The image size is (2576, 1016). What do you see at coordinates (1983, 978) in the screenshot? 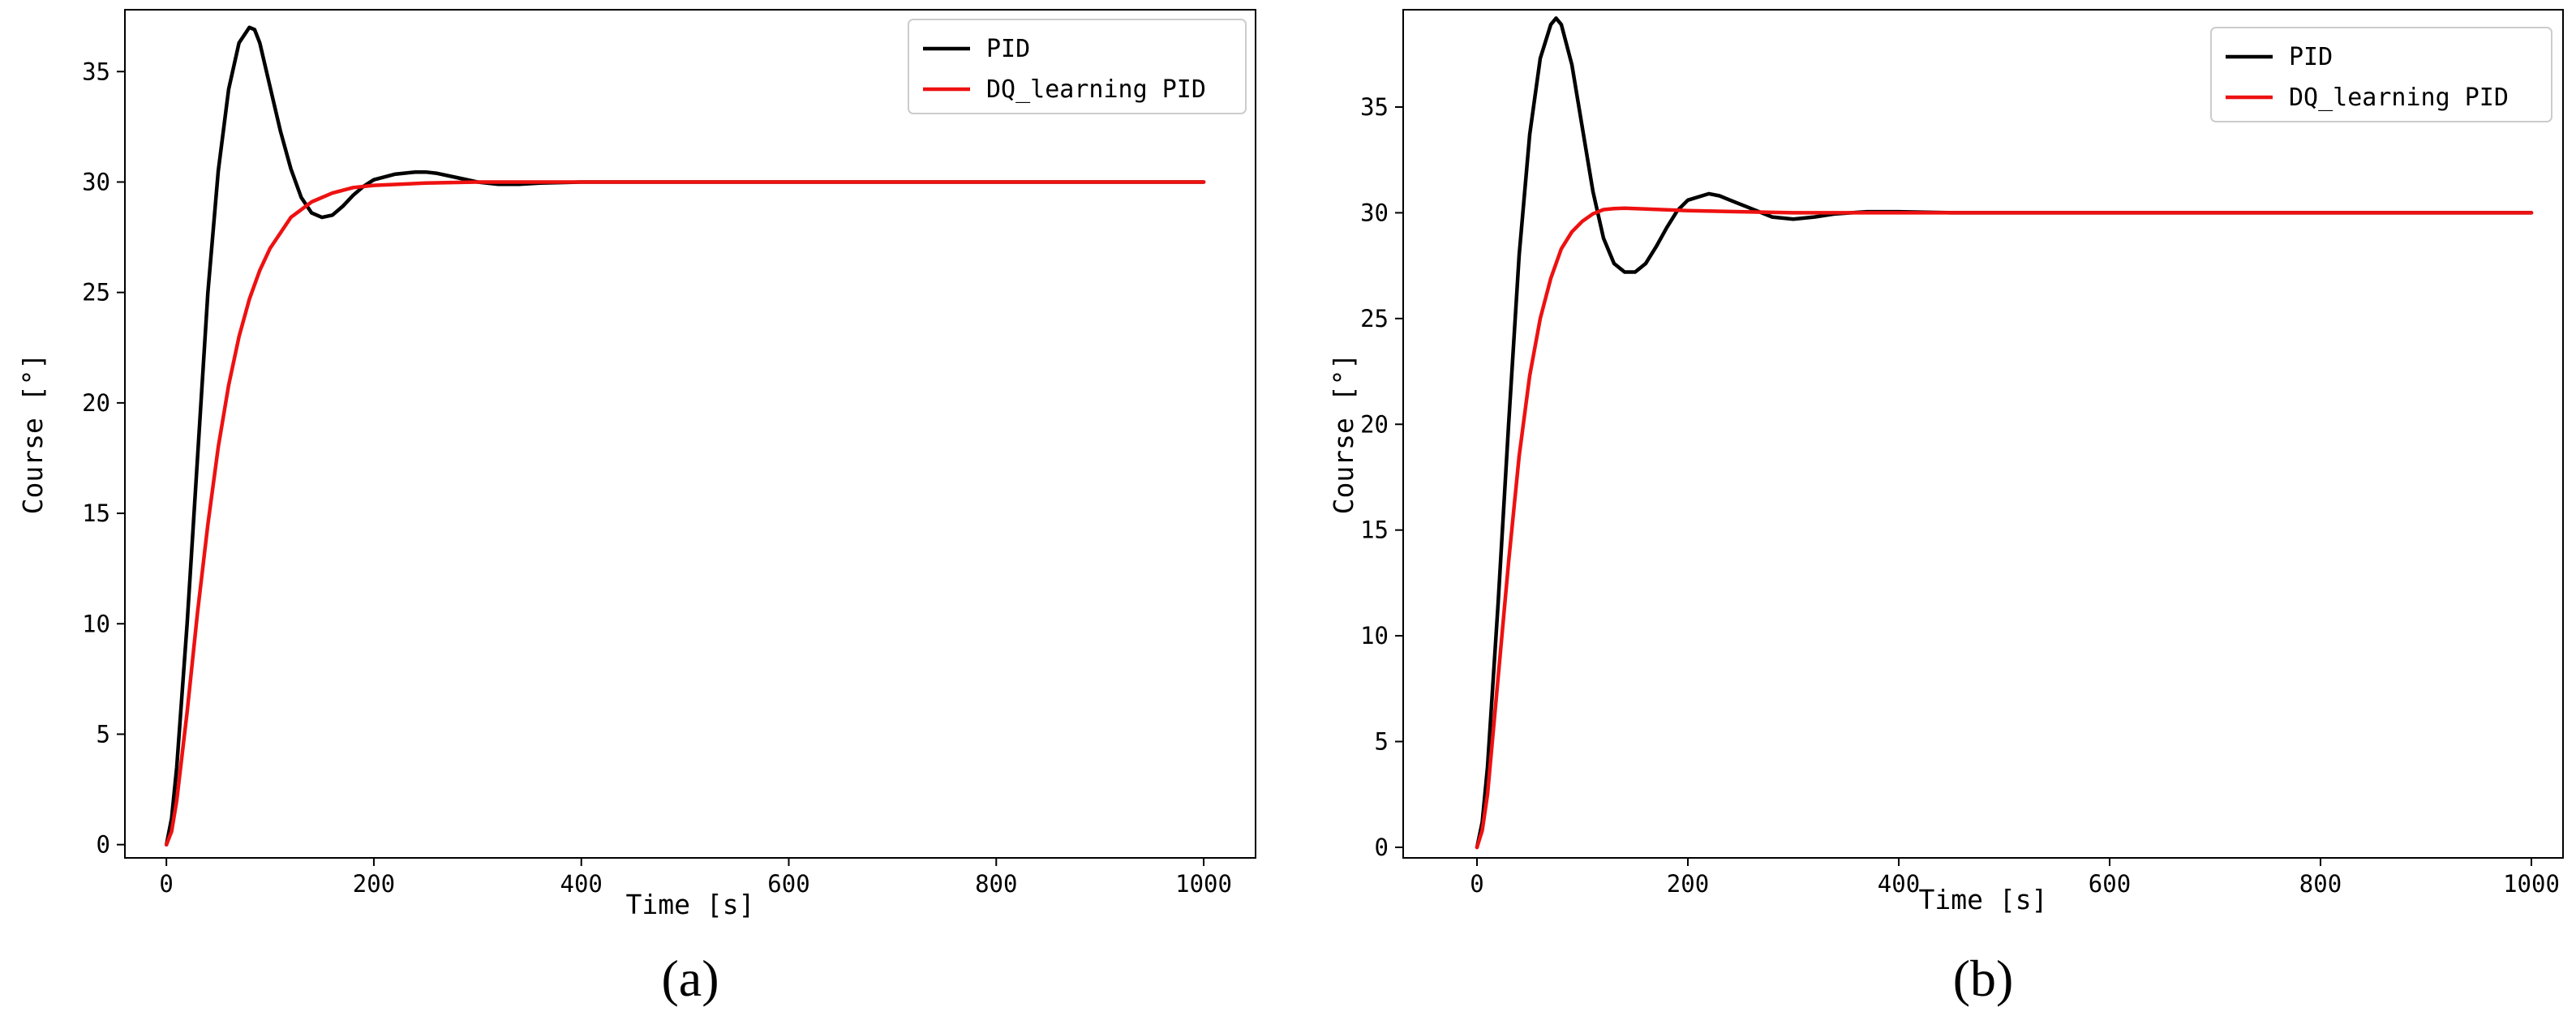
I see `panel-label: (b)` at bounding box center [1983, 978].